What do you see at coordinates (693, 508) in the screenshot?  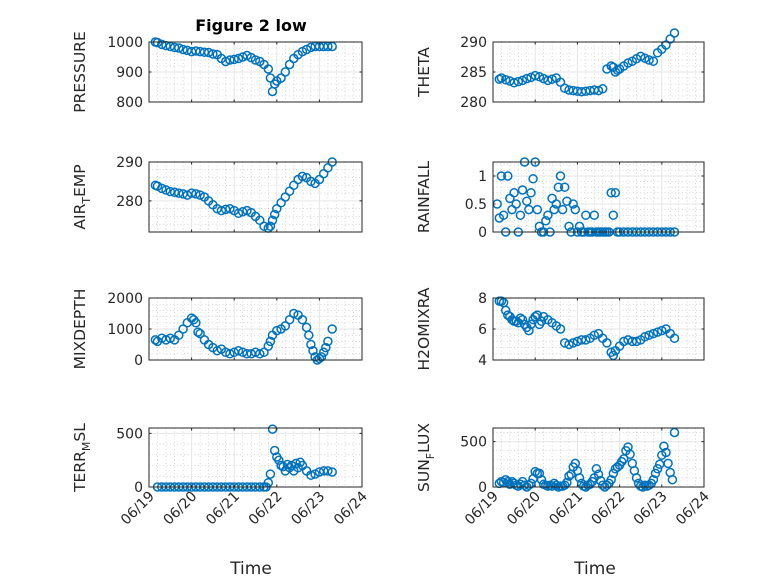 I see `x-tick-label: 06/24` at bounding box center [693, 508].